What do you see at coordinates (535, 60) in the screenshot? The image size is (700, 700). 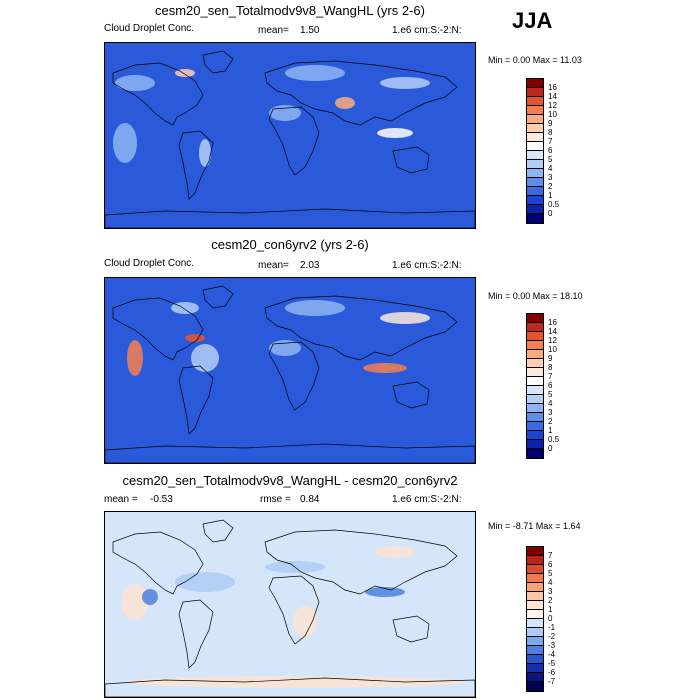 I see `panel-1-minmax: Min = 0.00 Max = 11.03` at bounding box center [535, 60].